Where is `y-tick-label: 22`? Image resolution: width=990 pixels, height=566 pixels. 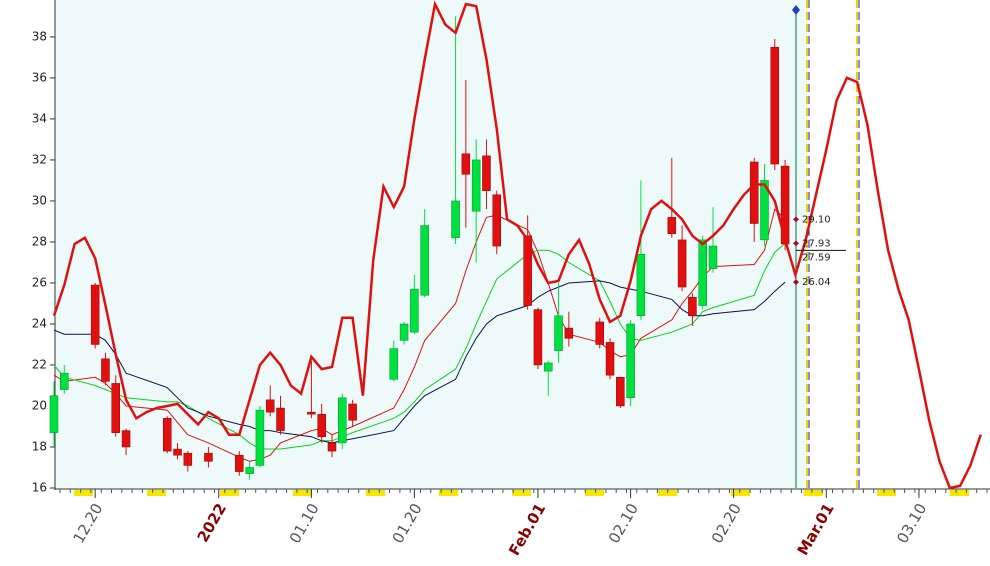
y-tick-label: 22 is located at coordinates (39, 364).